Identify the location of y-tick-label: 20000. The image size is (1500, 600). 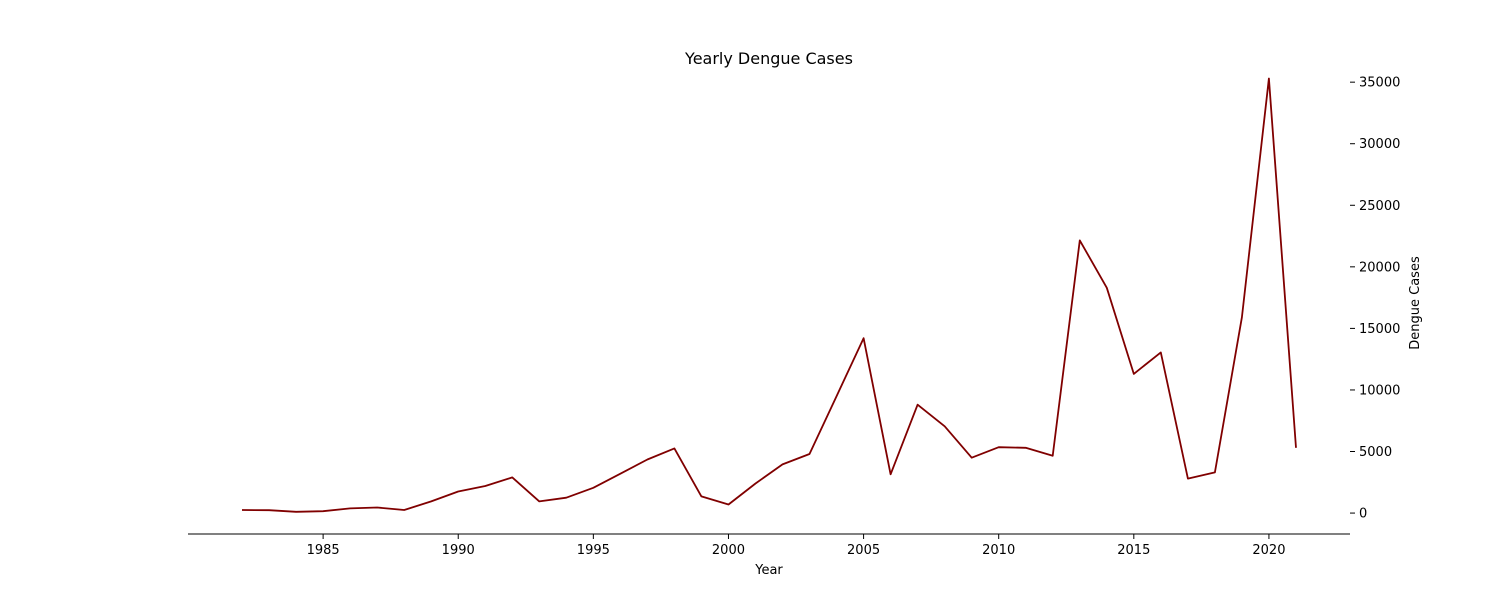
(1379, 267).